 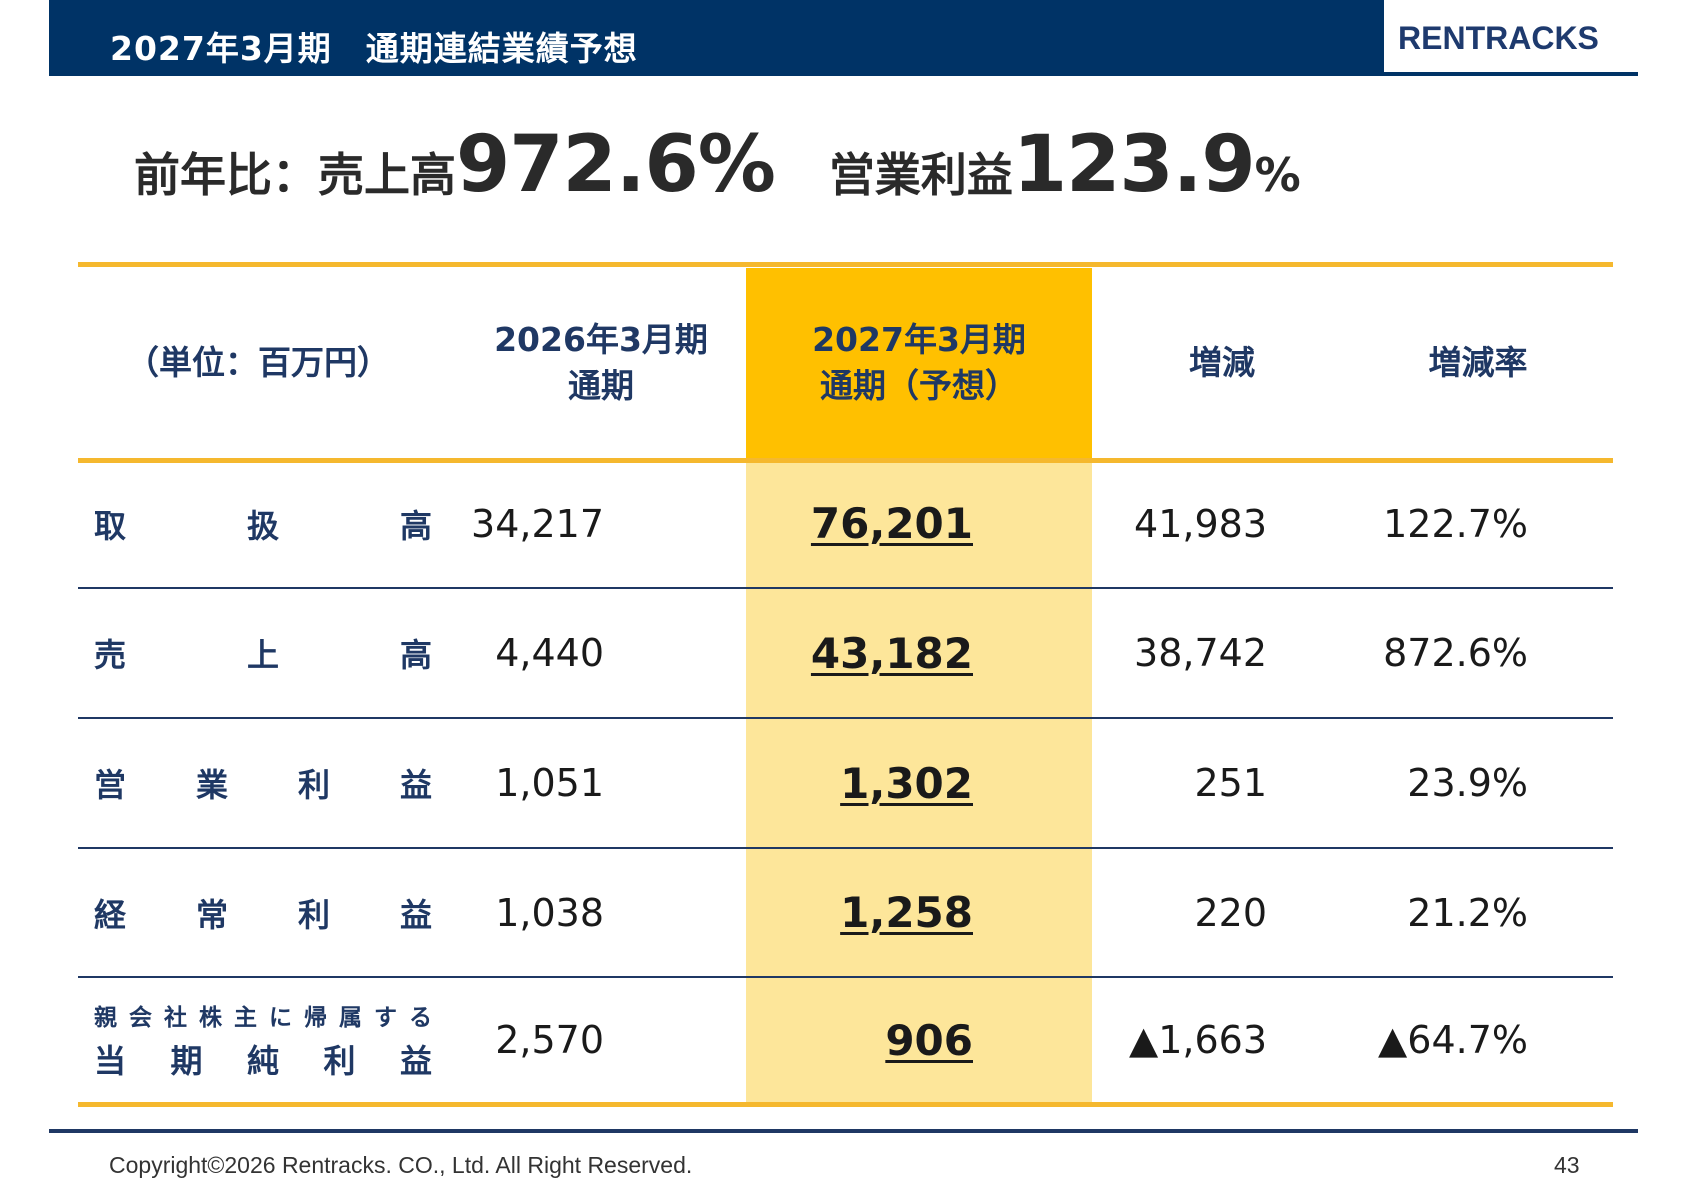 I want to click on table-row: 経 常 利 益 1,038 1,258 220 21.2%, so click(x=845, y=912).